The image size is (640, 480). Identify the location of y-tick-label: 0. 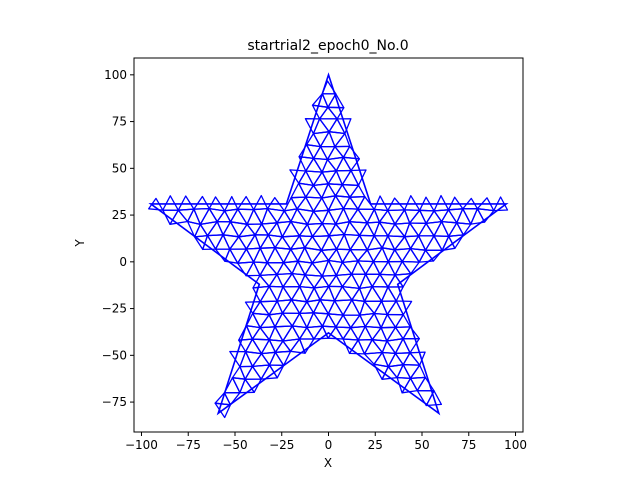
(123, 262).